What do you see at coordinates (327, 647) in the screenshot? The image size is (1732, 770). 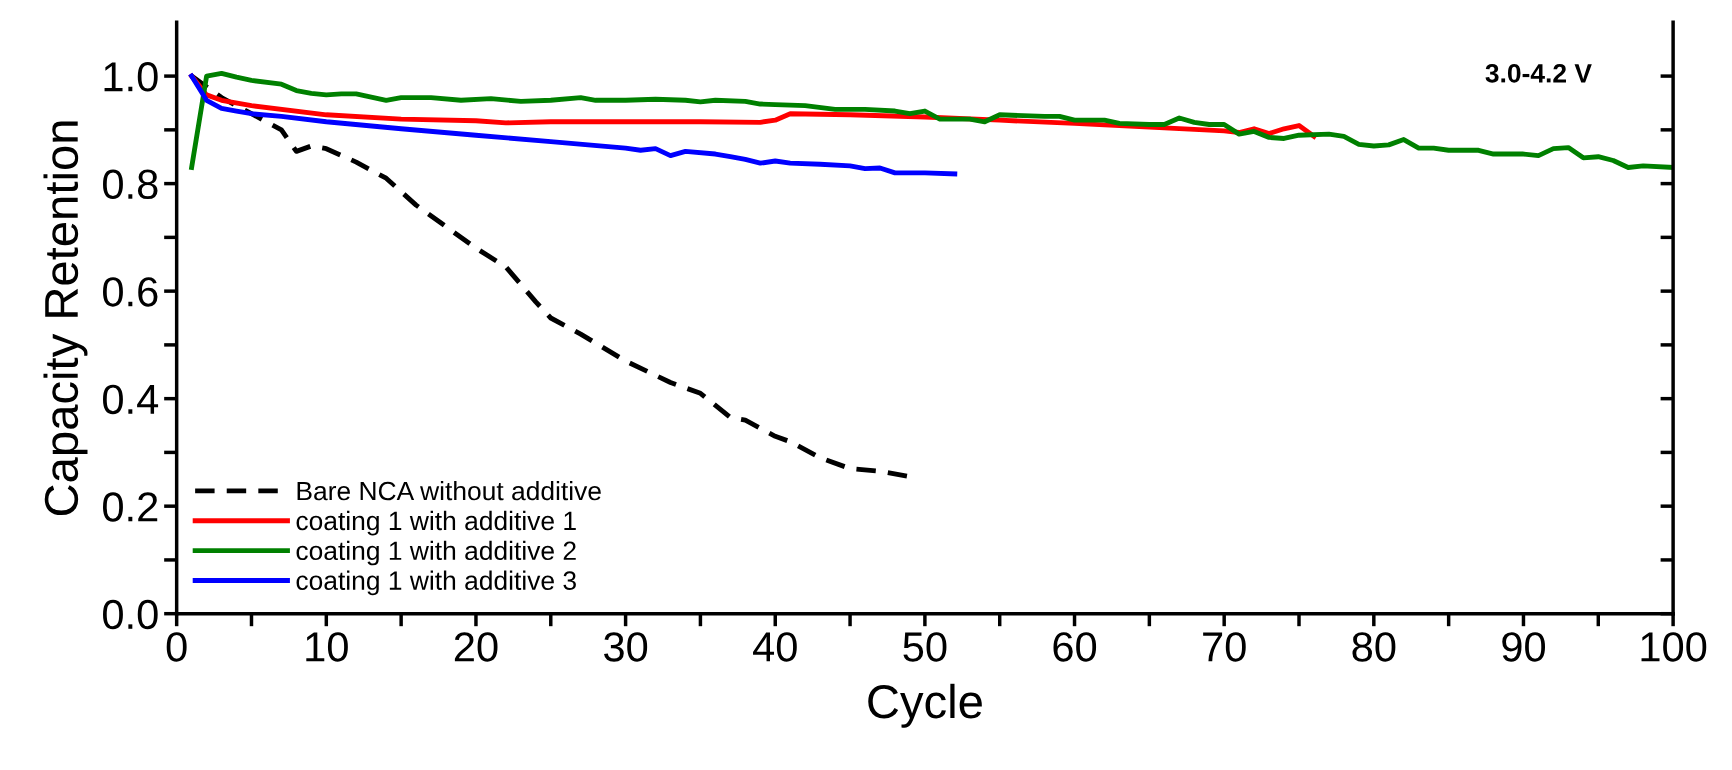 I see `x-tick-label: 10` at bounding box center [327, 647].